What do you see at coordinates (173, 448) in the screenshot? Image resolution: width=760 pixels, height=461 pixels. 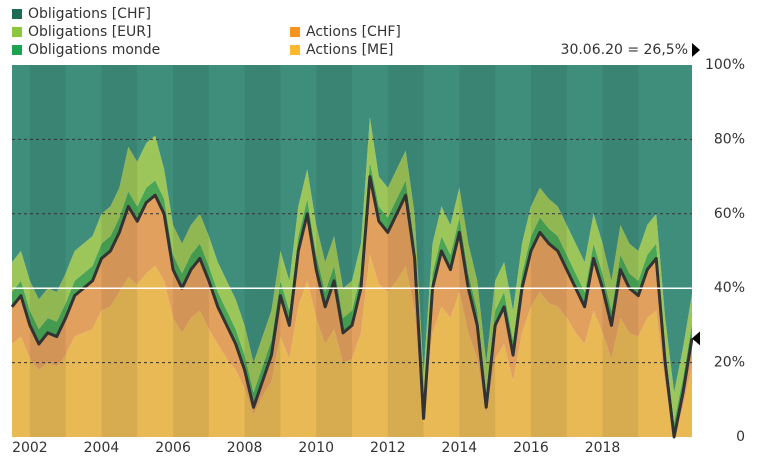 I see `x-tick-label: 2006` at bounding box center [173, 448].